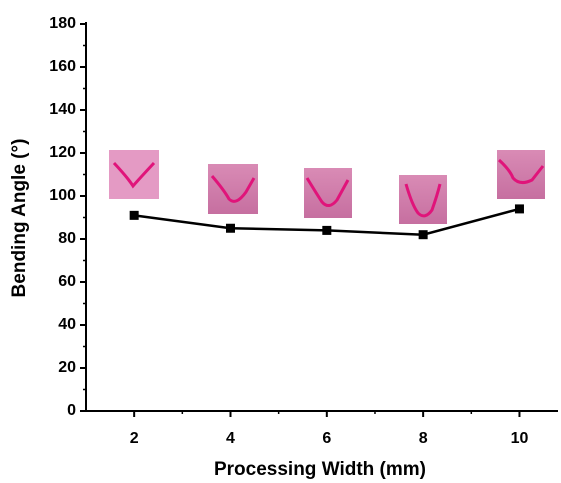 This screenshot has height=483, width=561. I want to click on y-tick-label: 140, so click(62, 109).